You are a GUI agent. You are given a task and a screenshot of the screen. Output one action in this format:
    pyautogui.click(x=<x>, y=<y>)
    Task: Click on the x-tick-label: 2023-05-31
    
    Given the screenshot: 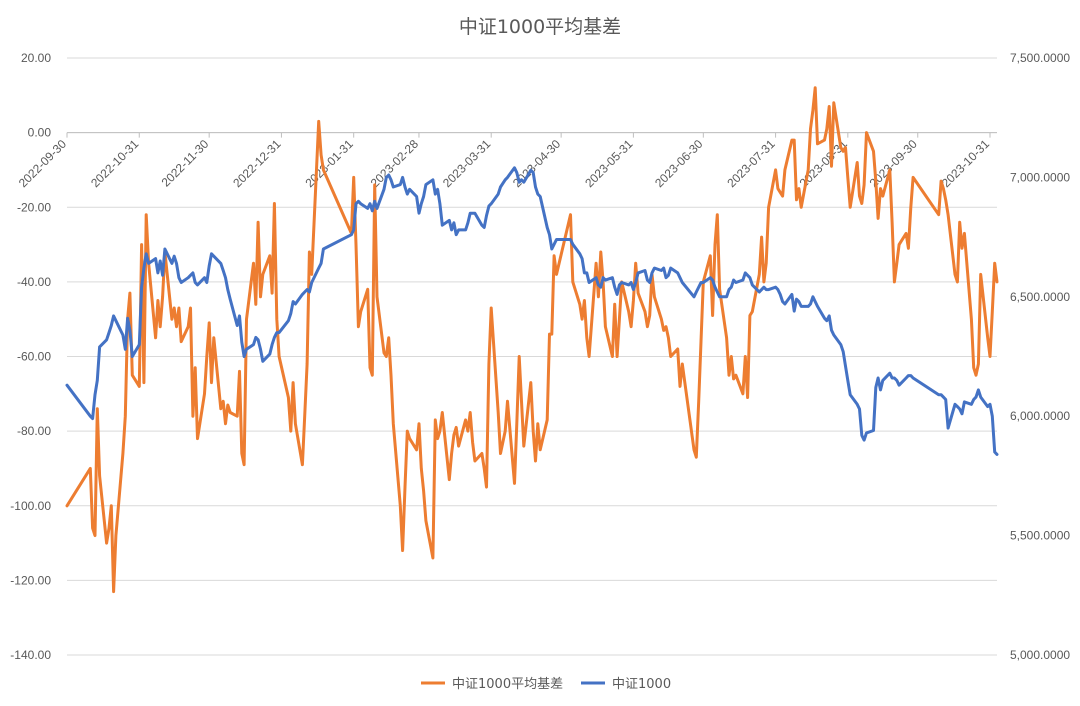 What is the action you would take?
    pyautogui.click(x=609, y=164)
    